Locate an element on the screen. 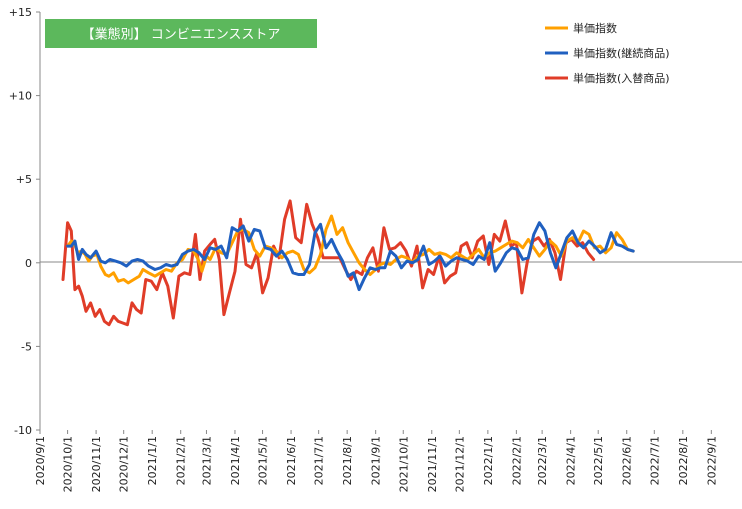 This screenshot has height=509, width=742. legend-label: 単価指数(入替商品) is located at coordinates (621, 78).